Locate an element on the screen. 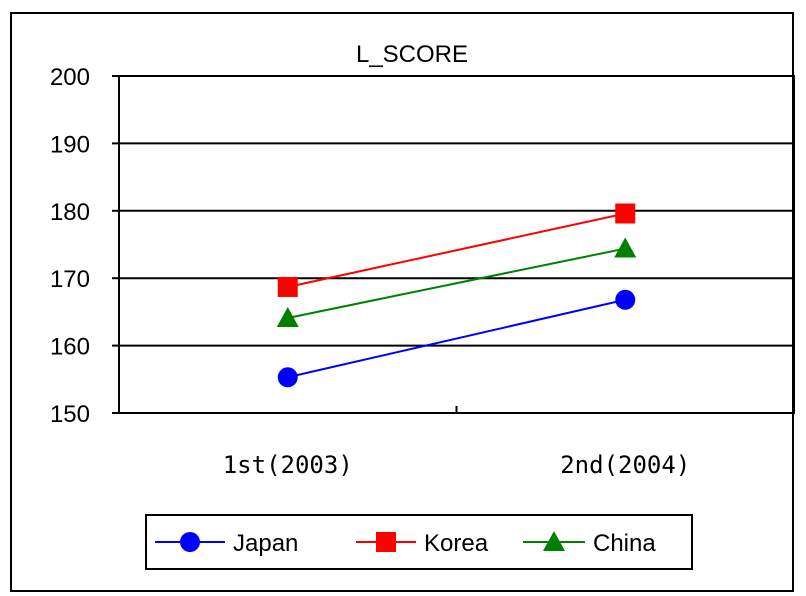 The image size is (806, 596). series-layer is located at coordinates (456, 295).